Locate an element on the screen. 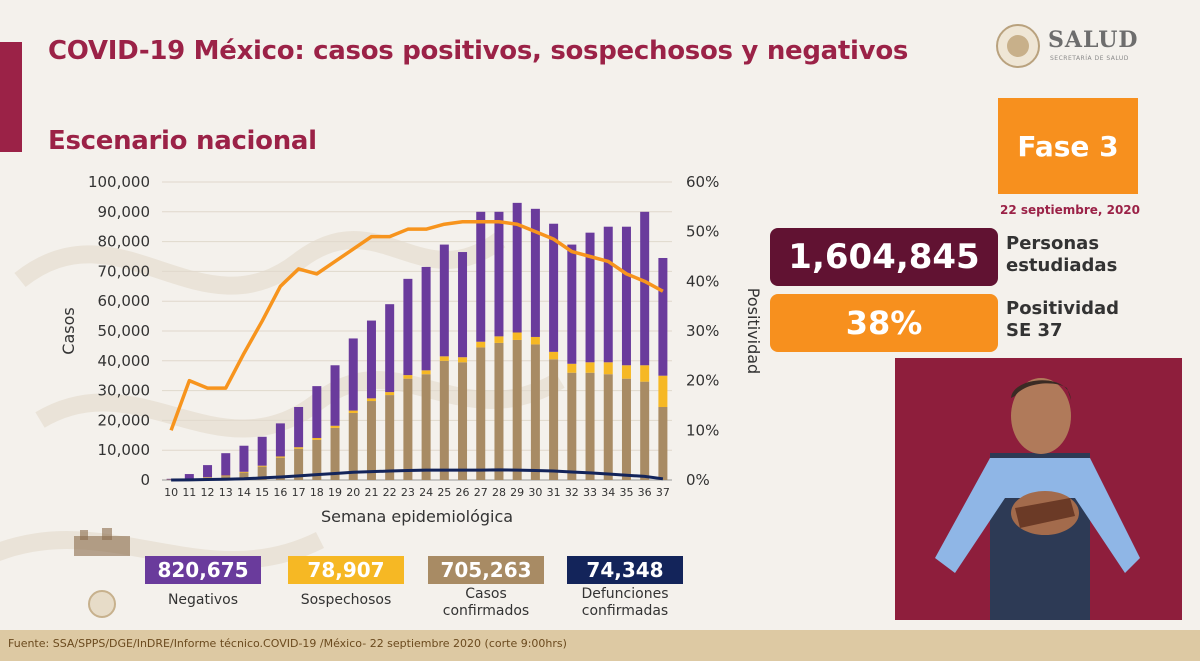 The height and width of the screenshot is (661, 1200). personas-estudiadas-value: 1,604,845 is located at coordinates (884, 257).